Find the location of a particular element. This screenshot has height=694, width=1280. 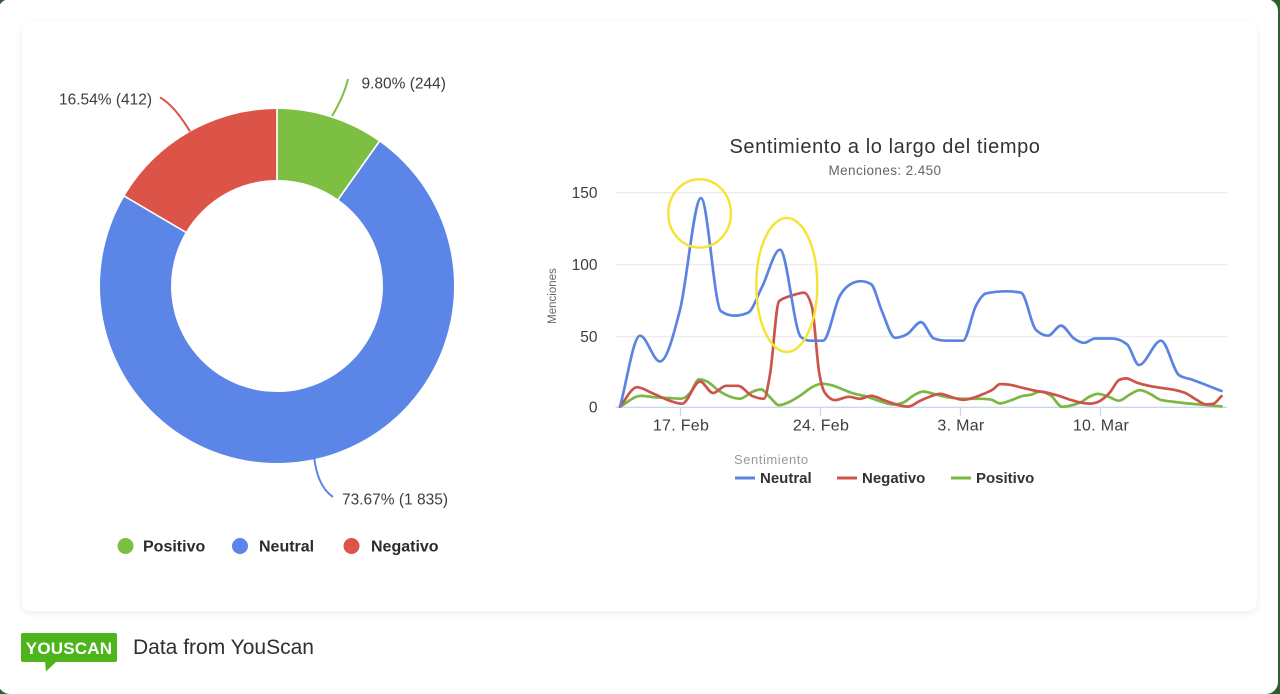

svg-text: Sentimiento is located at coordinates (771, 459).